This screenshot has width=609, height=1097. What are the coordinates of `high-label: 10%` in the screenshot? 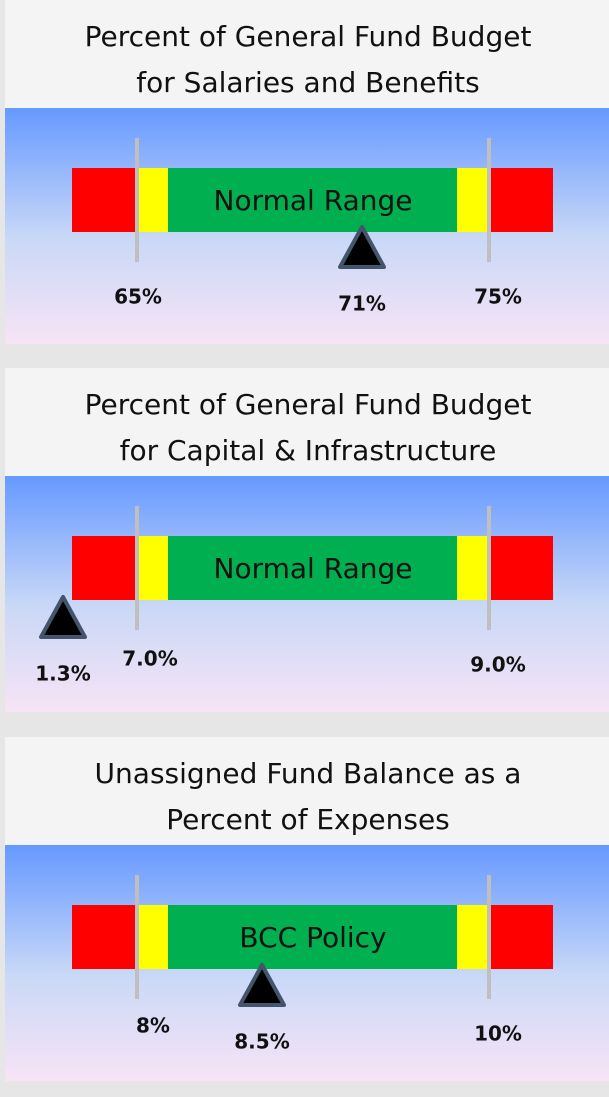 It's located at (498, 1034).